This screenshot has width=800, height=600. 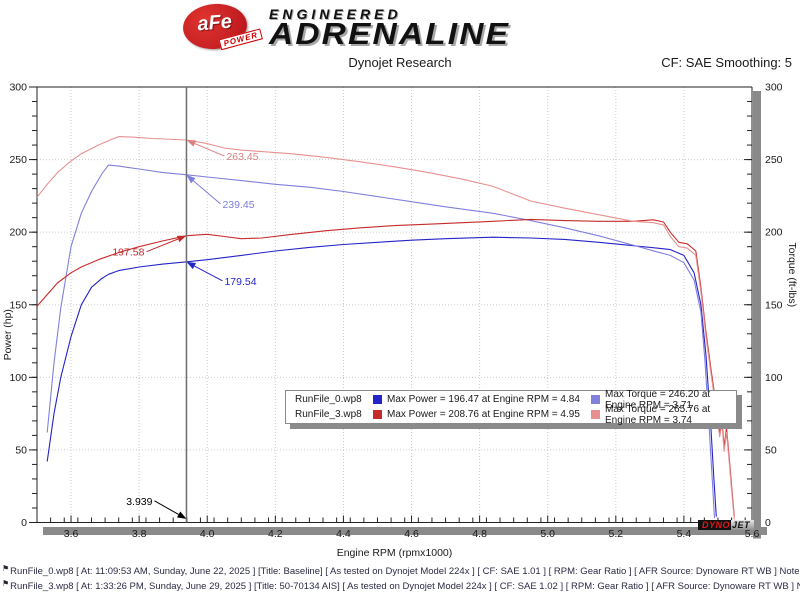 I want to click on x-tick-label: 4.6, so click(x=411, y=534).